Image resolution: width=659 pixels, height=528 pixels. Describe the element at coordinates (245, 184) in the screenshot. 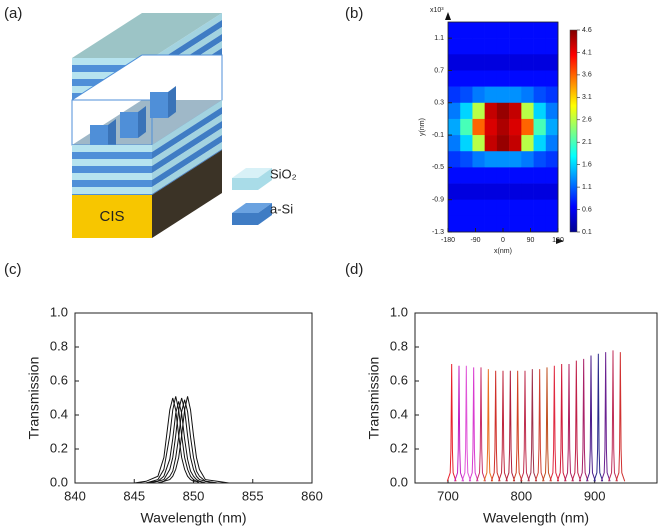

I see `legend-front` at that location.